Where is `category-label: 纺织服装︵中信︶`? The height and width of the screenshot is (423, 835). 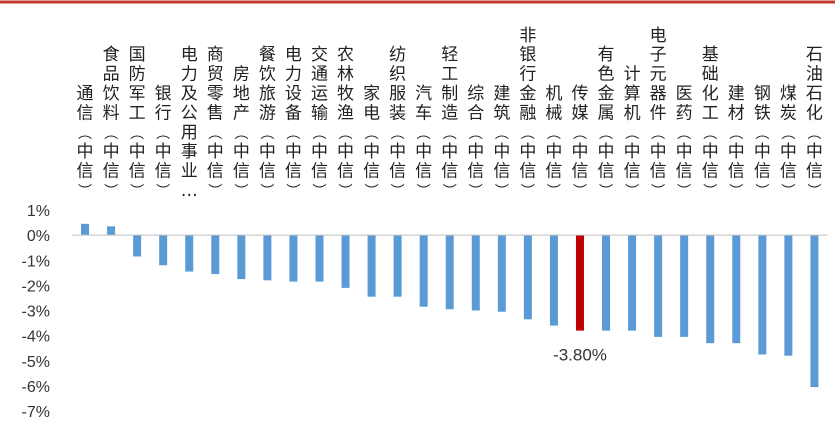 category-label: 纺织服装︵中信︶ is located at coordinates (397, 122).